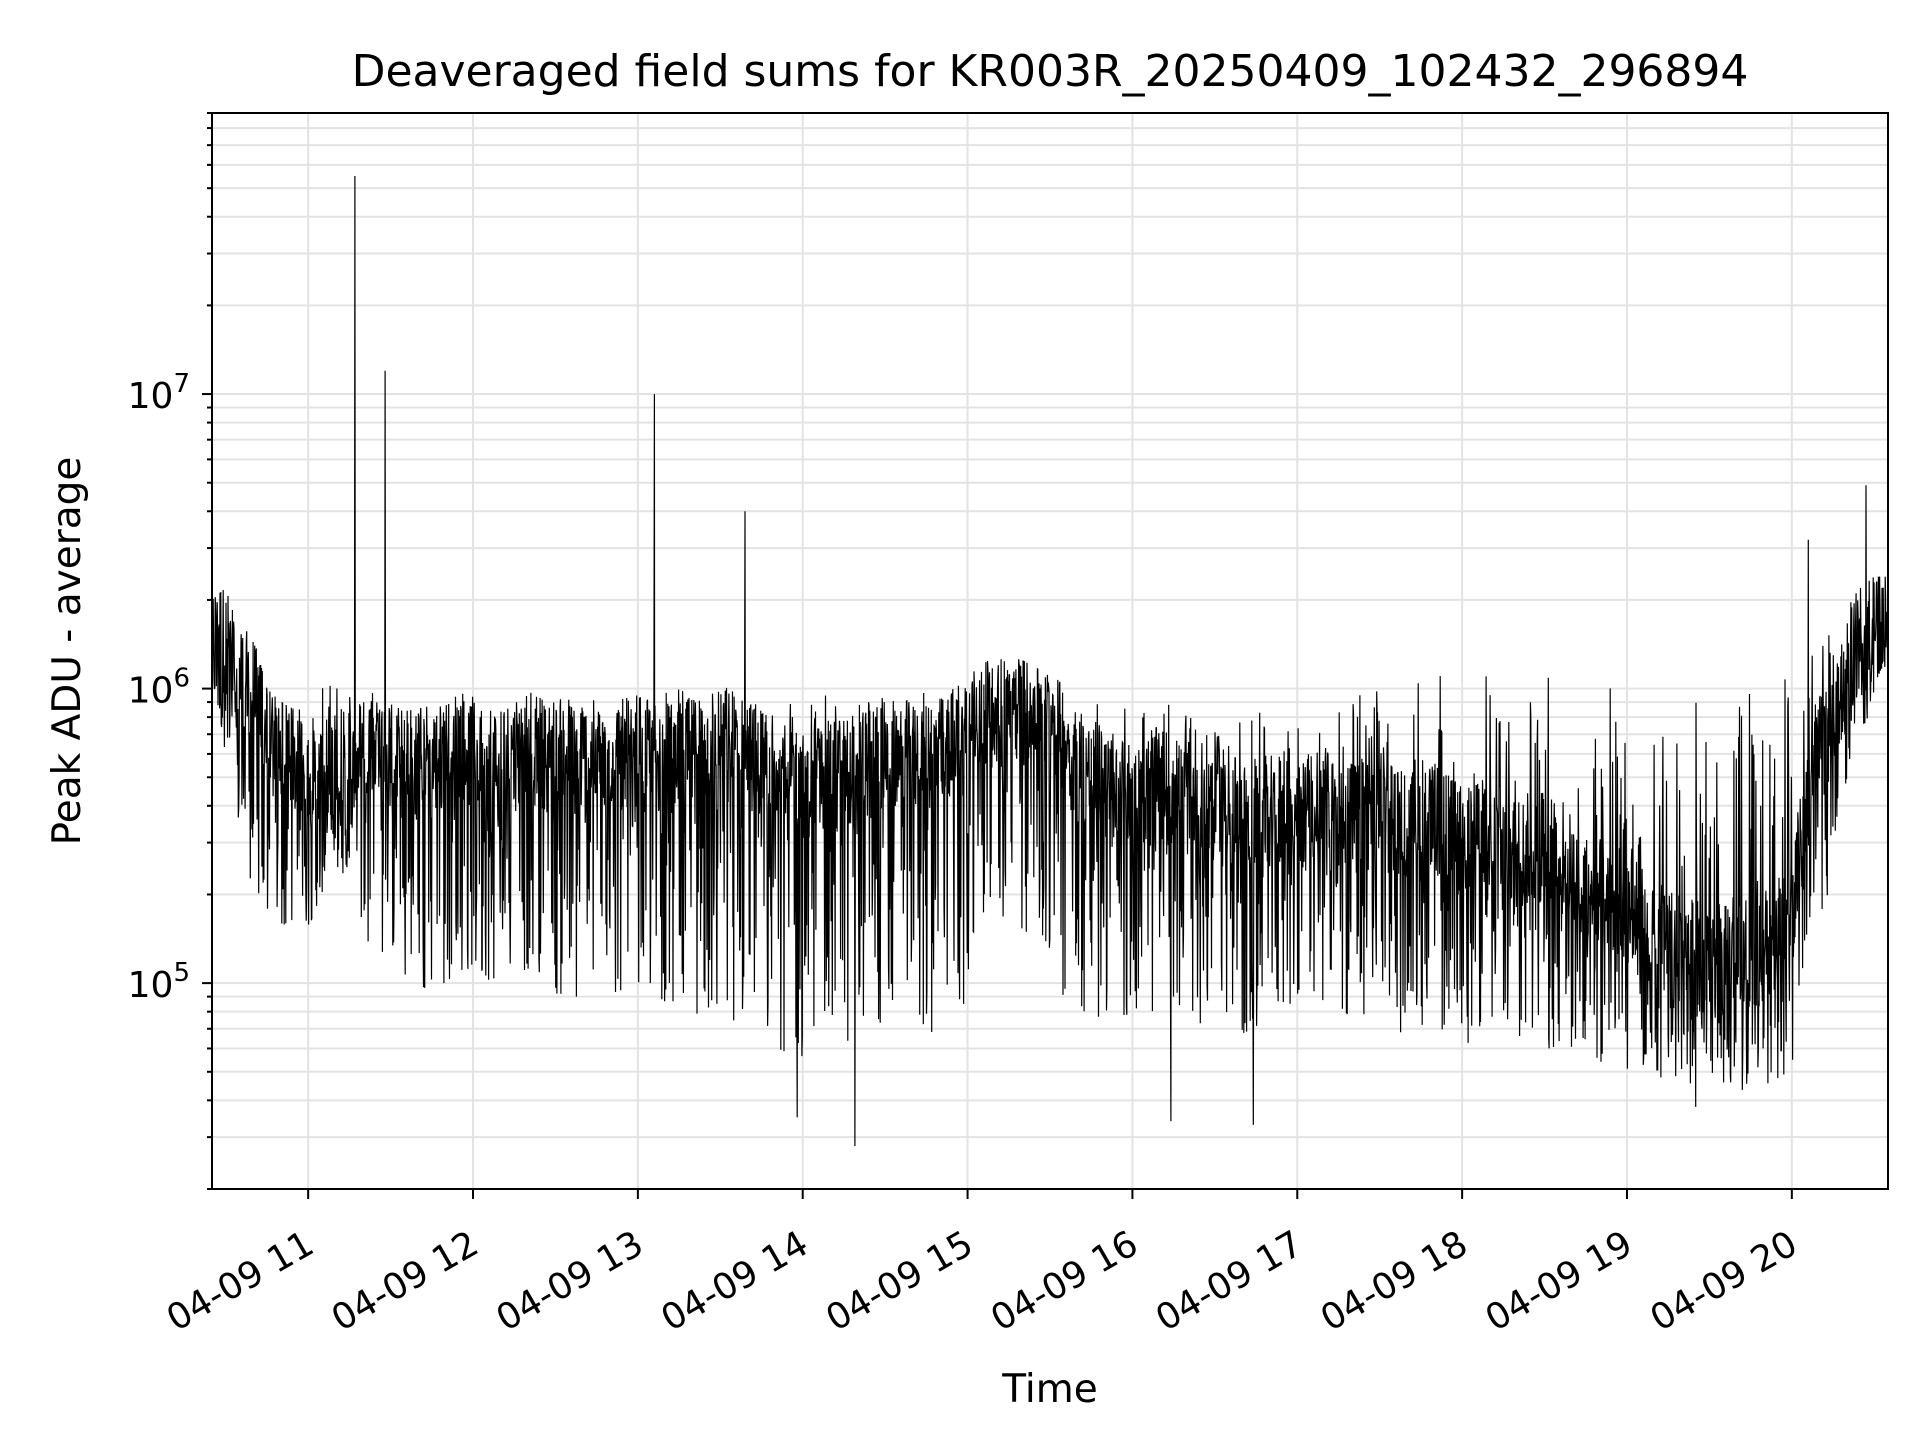 This screenshot has height=1440, width=1920. Describe the element at coordinates (181, 384) in the screenshot. I see `y-tick-exponent: 7` at that location.